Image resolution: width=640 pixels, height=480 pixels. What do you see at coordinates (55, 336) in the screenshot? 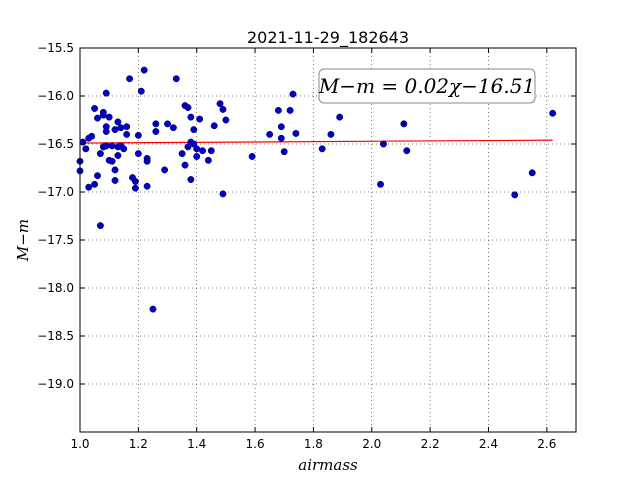
I see `y-tick-label: −18.5` at bounding box center [55, 336].